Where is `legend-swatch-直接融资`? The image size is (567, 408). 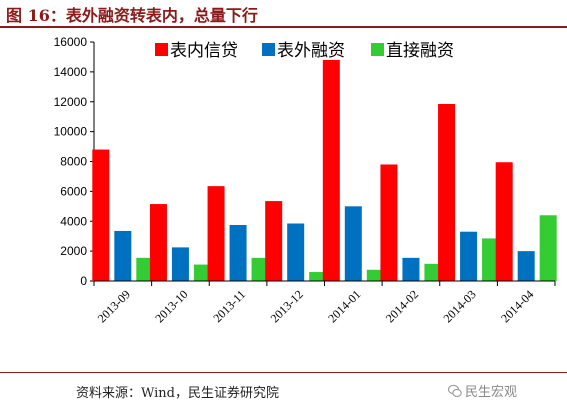 legend-swatch-直接融资 is located at coordinates (377, 49).